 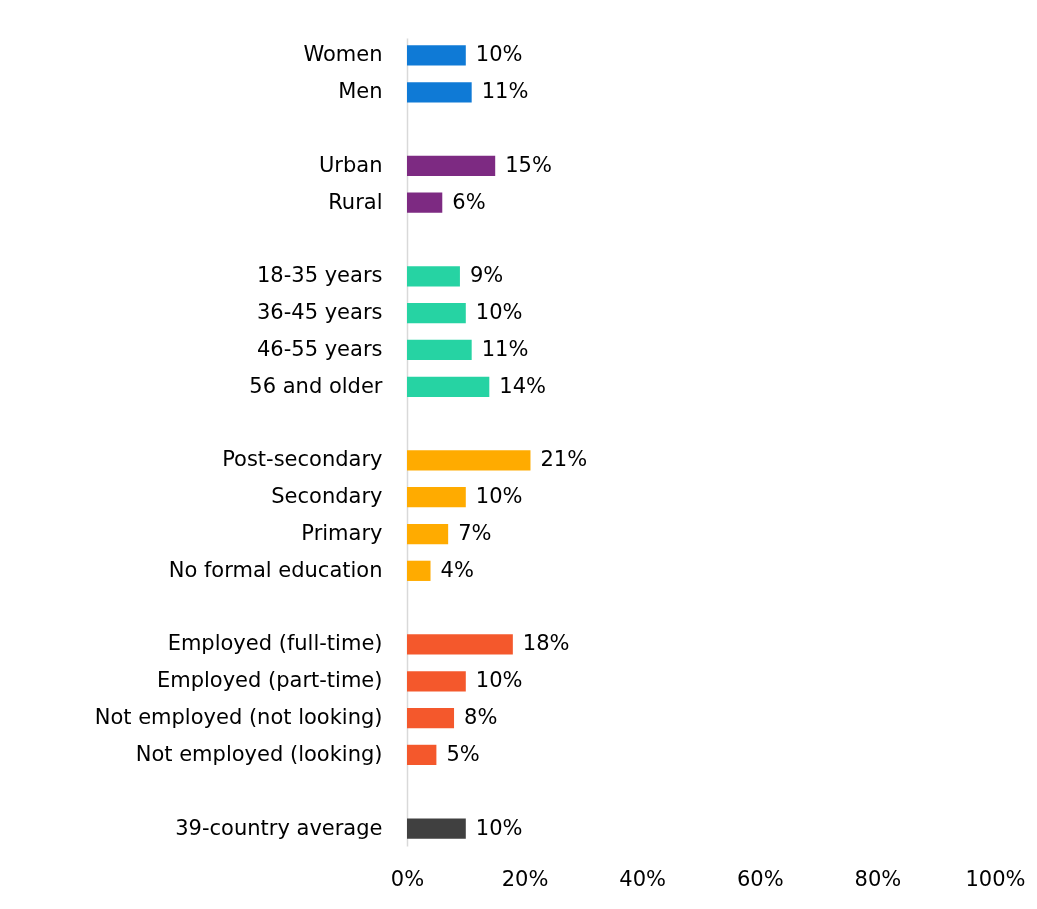 I want to click on data-label: 7%, so click(x=475, y=533).